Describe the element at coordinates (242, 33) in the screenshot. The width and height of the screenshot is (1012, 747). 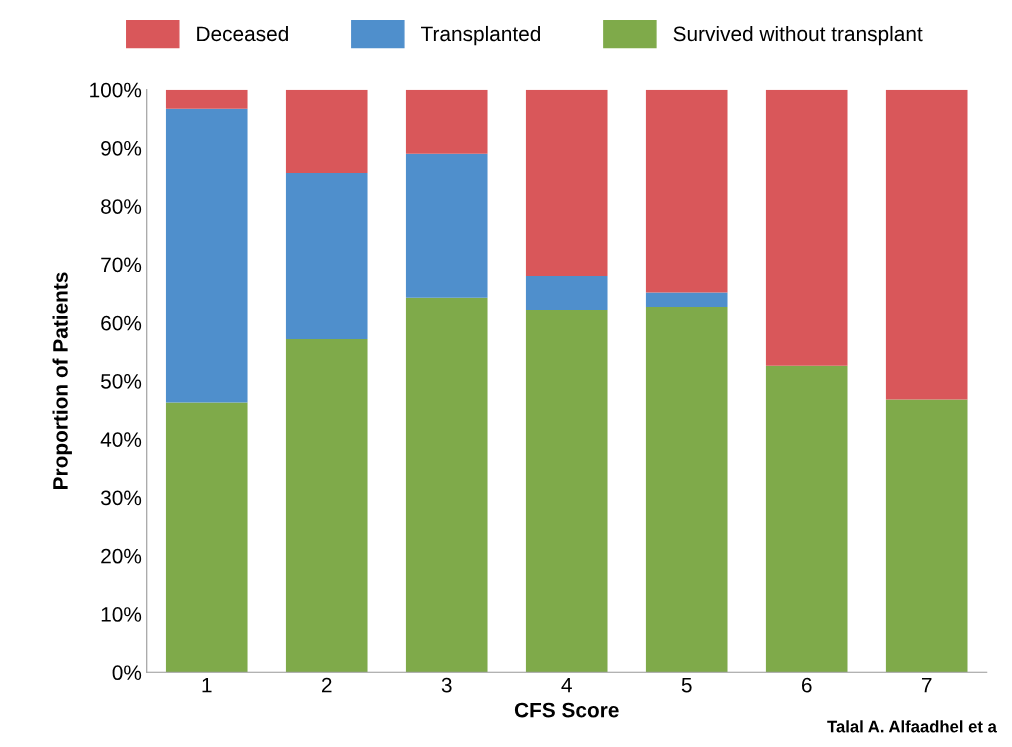
I see `legend-label: Deceased` at that location.